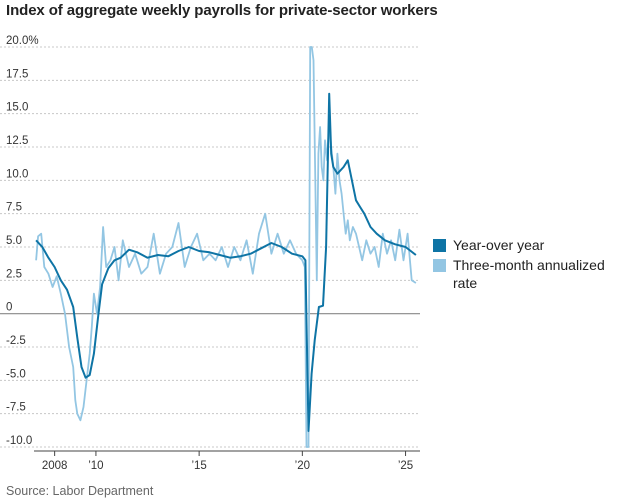 This screenshot has height=500, width=620. What do you see at coordinates (14, 274) in the screenshot?
I see `y-tick-label-7: 2.5` at bounding box center [14, 274].